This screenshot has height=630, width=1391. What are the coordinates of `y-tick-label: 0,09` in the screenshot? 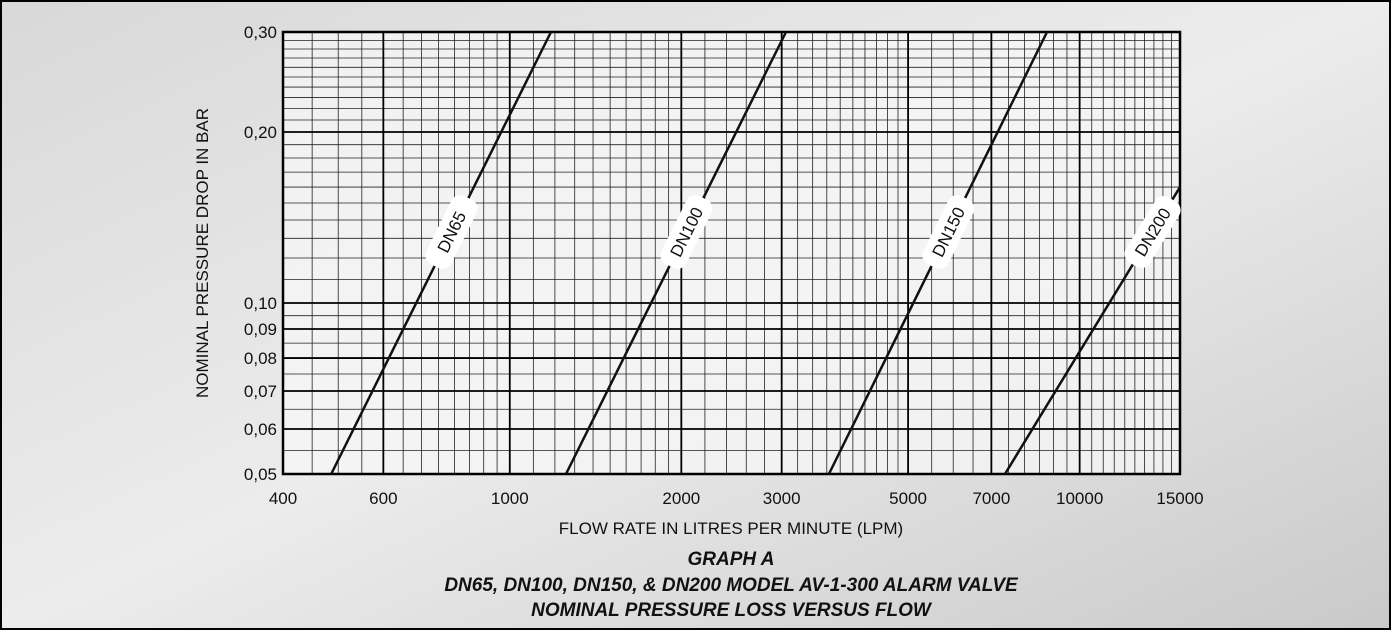 It's located at (260, 329).